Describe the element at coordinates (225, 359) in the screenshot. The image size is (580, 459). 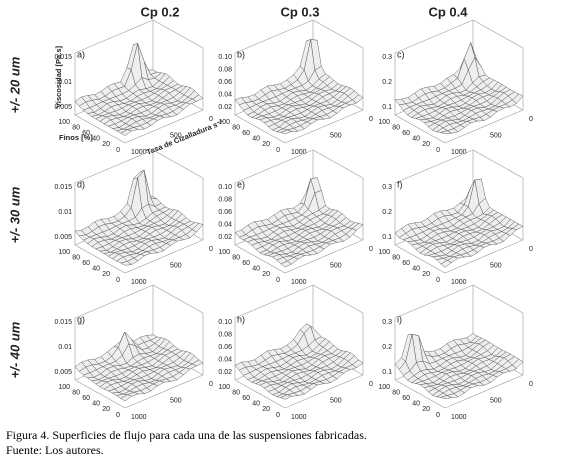
I see `z-tick-label: 0.04` at that location.